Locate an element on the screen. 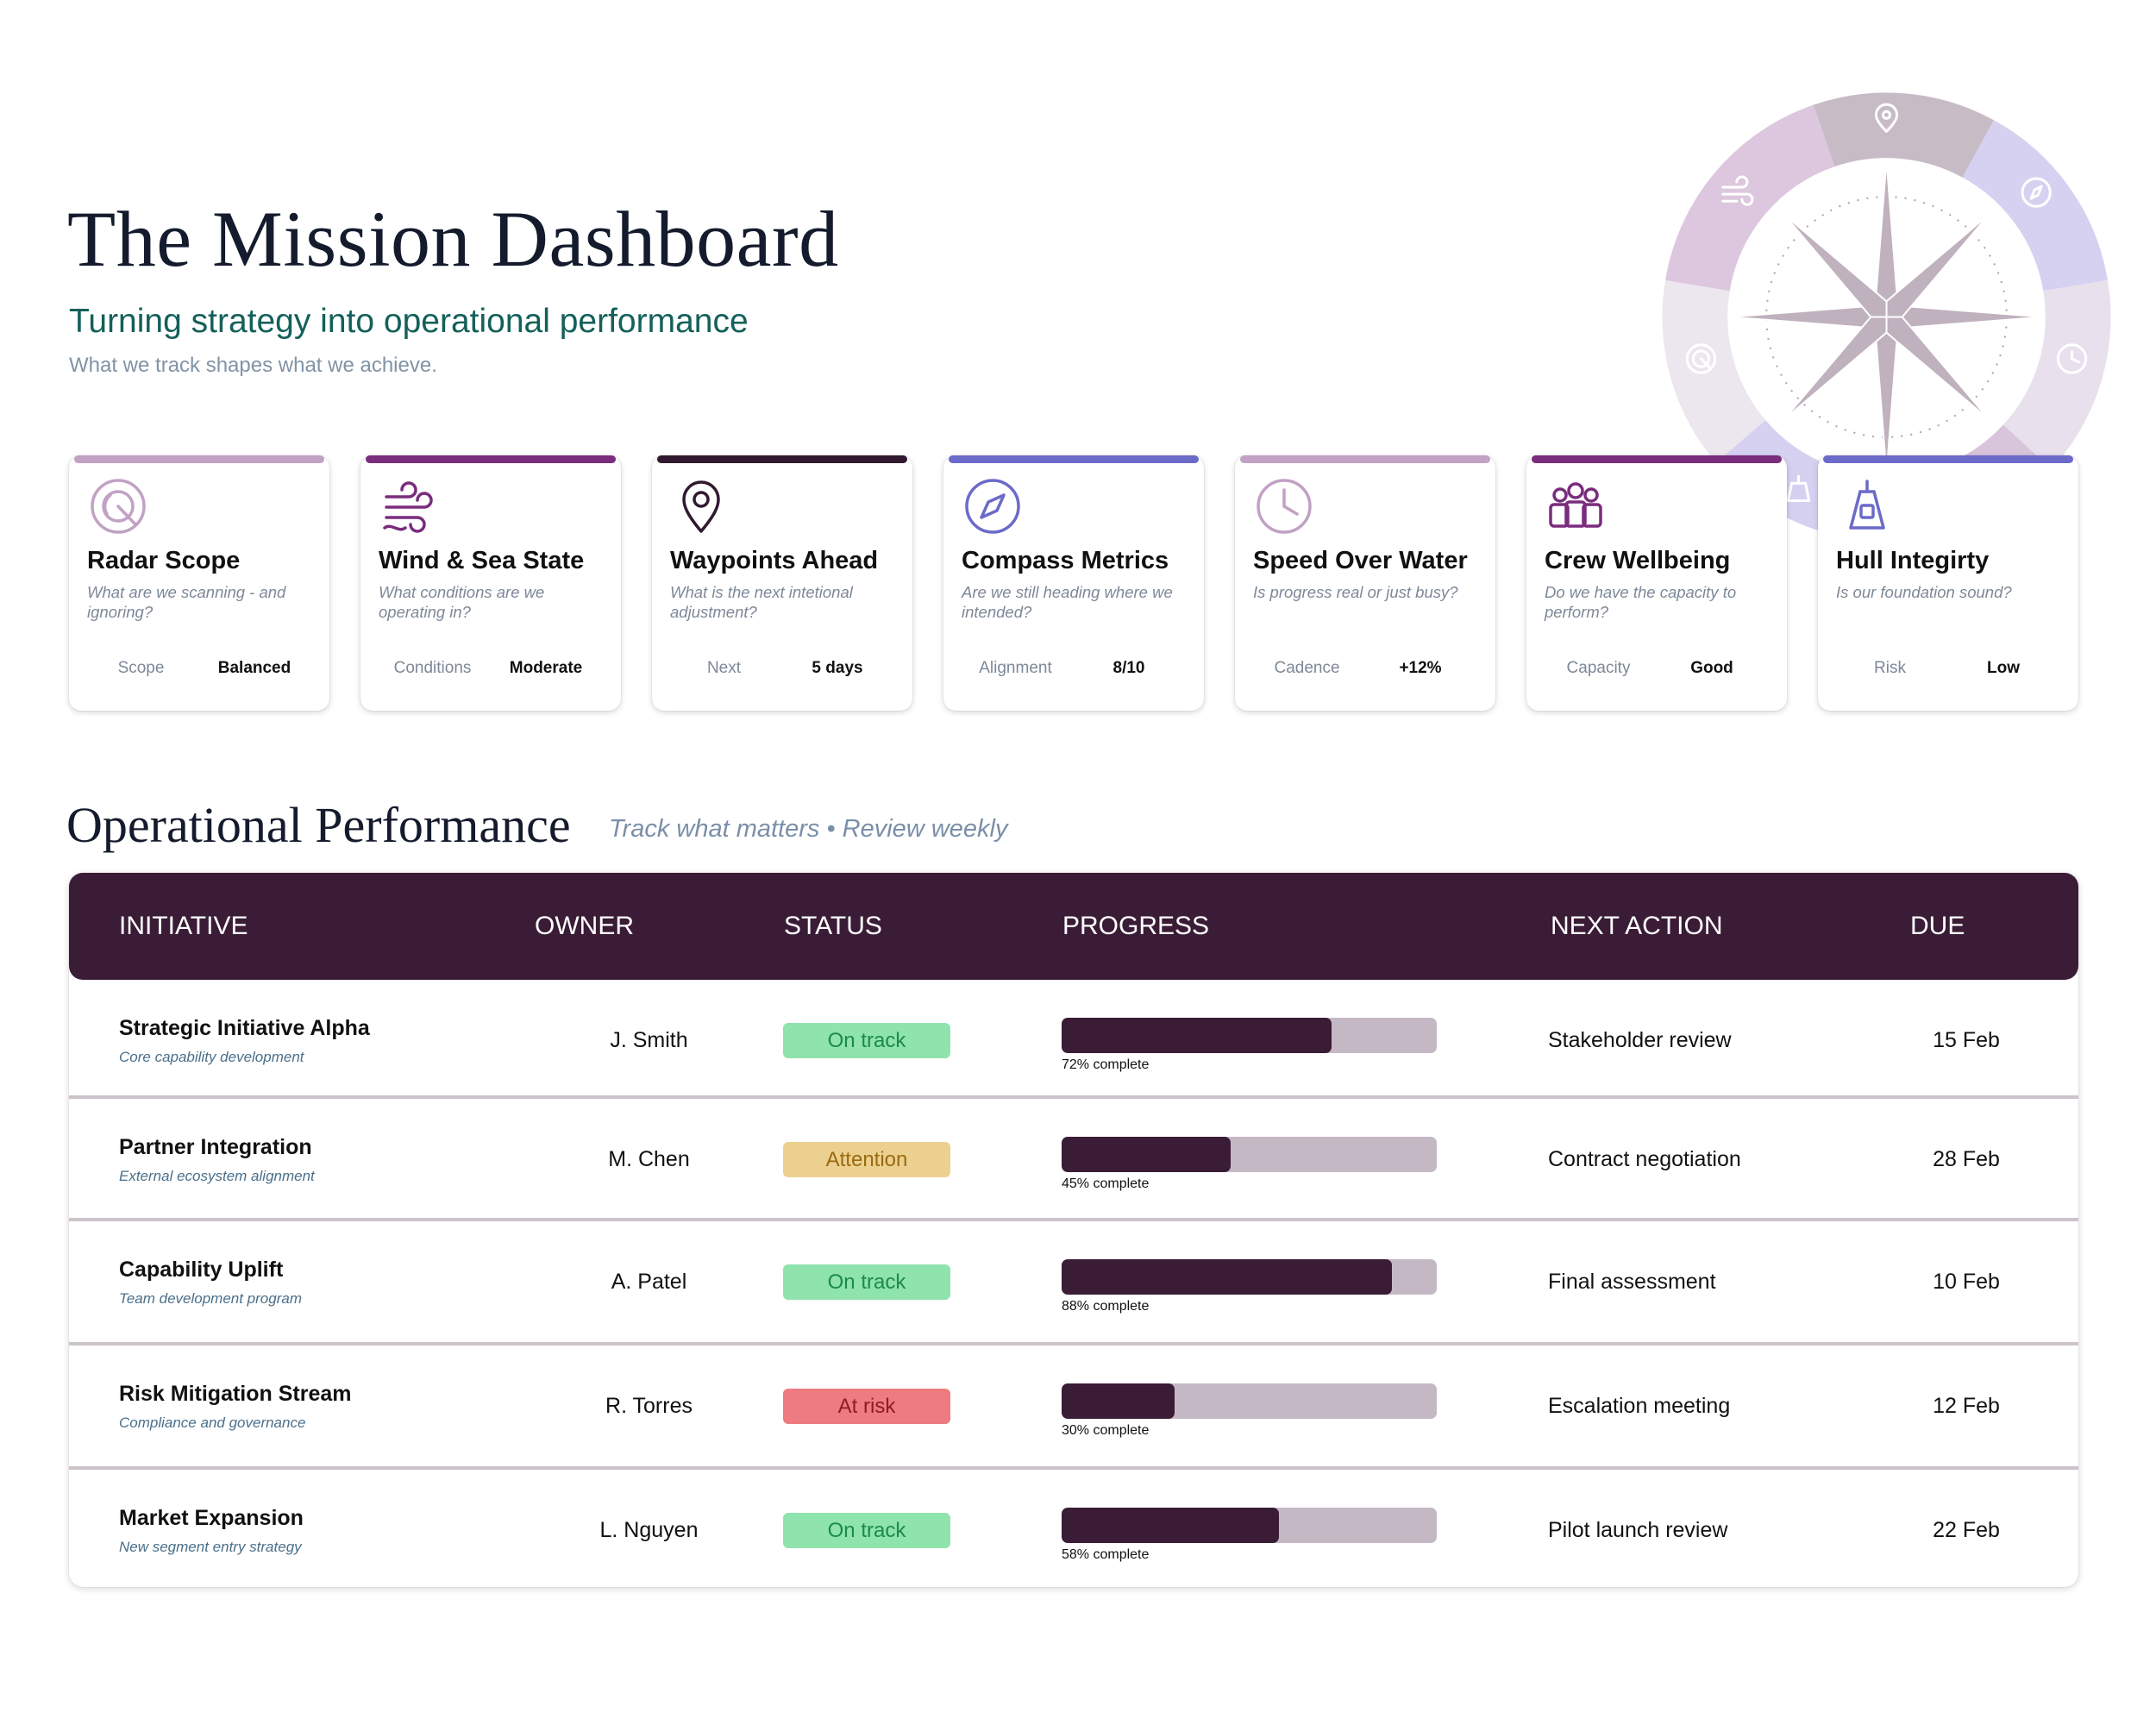 This screenshot has height=1725, width=2156. next-action: Pilot launch review is located at coordinates (1638, 1530).